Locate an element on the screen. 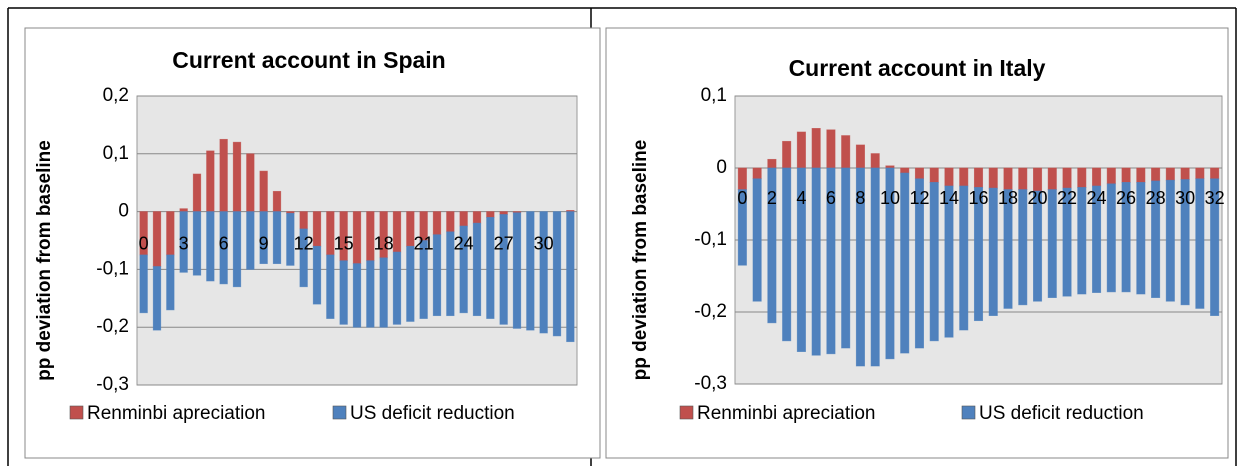  x-tick-label: 16 is located at coordinates (978, 198).